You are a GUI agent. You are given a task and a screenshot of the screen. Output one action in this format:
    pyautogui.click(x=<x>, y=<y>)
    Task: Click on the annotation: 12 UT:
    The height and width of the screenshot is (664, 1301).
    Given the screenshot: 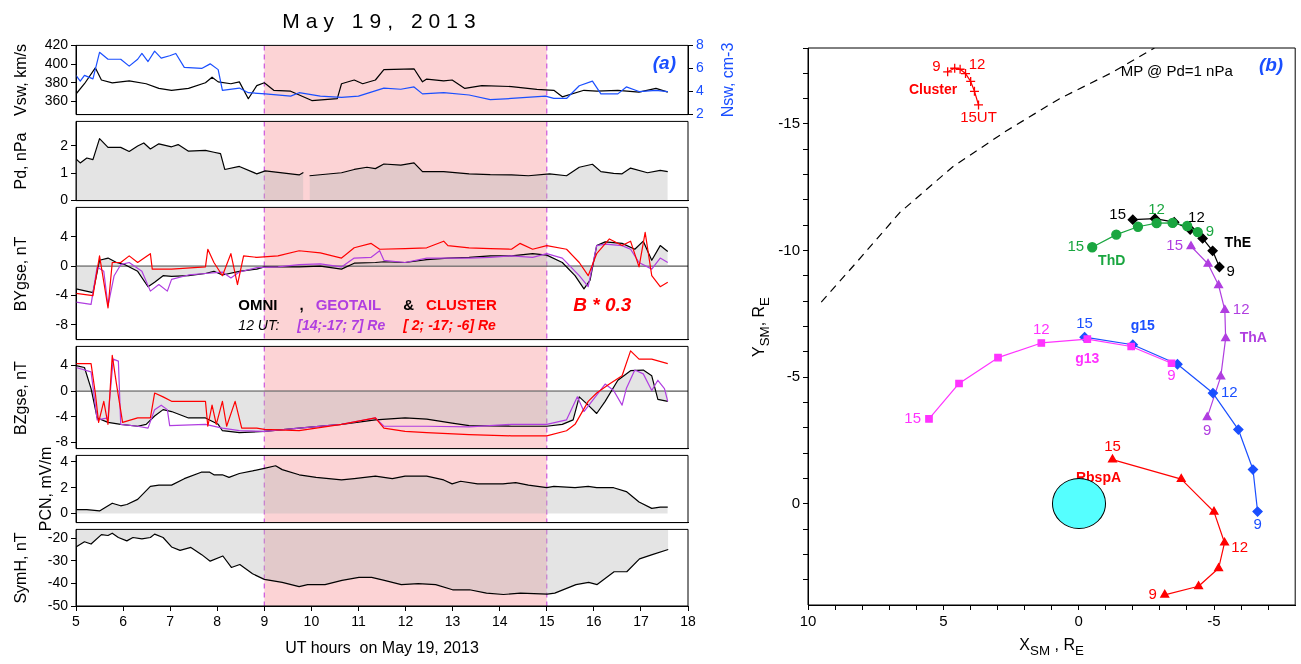 What is the action you would take?
    pyautogui.click(x=259, y=325)
    